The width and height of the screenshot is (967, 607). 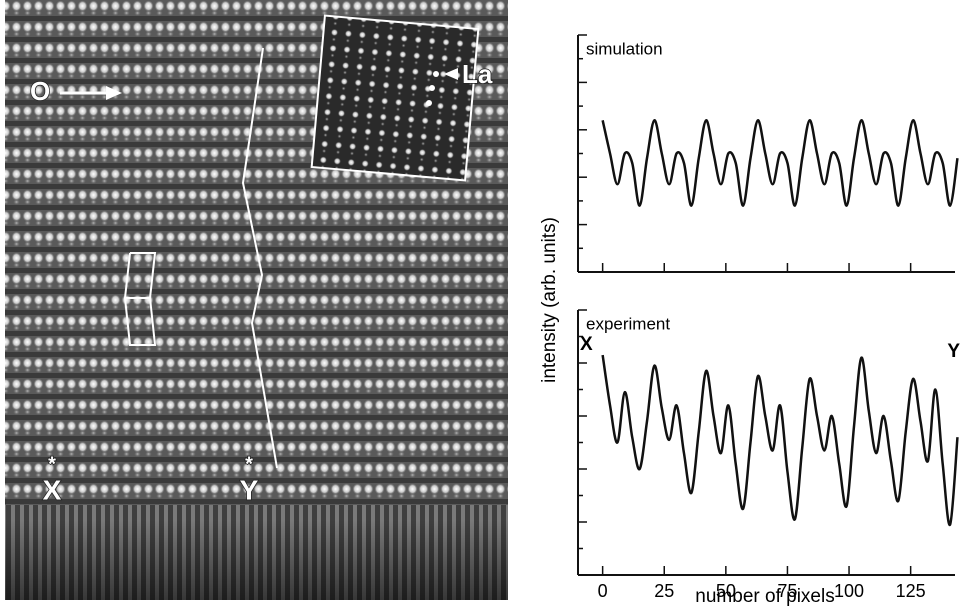 I want to click on inset, so click(x=395, y=98).